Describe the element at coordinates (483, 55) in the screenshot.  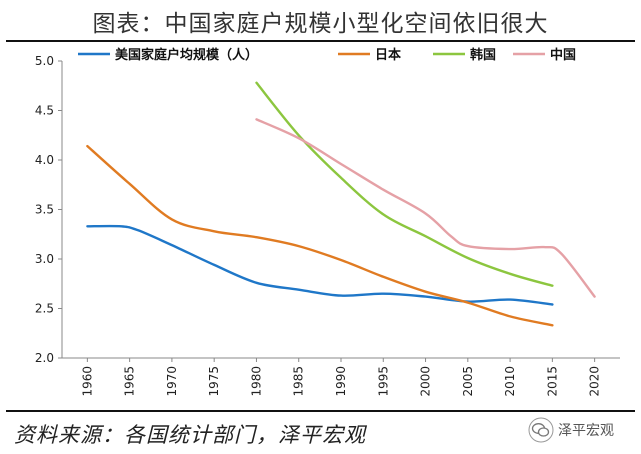
I see `legend-label-3: 韩国` at that location.